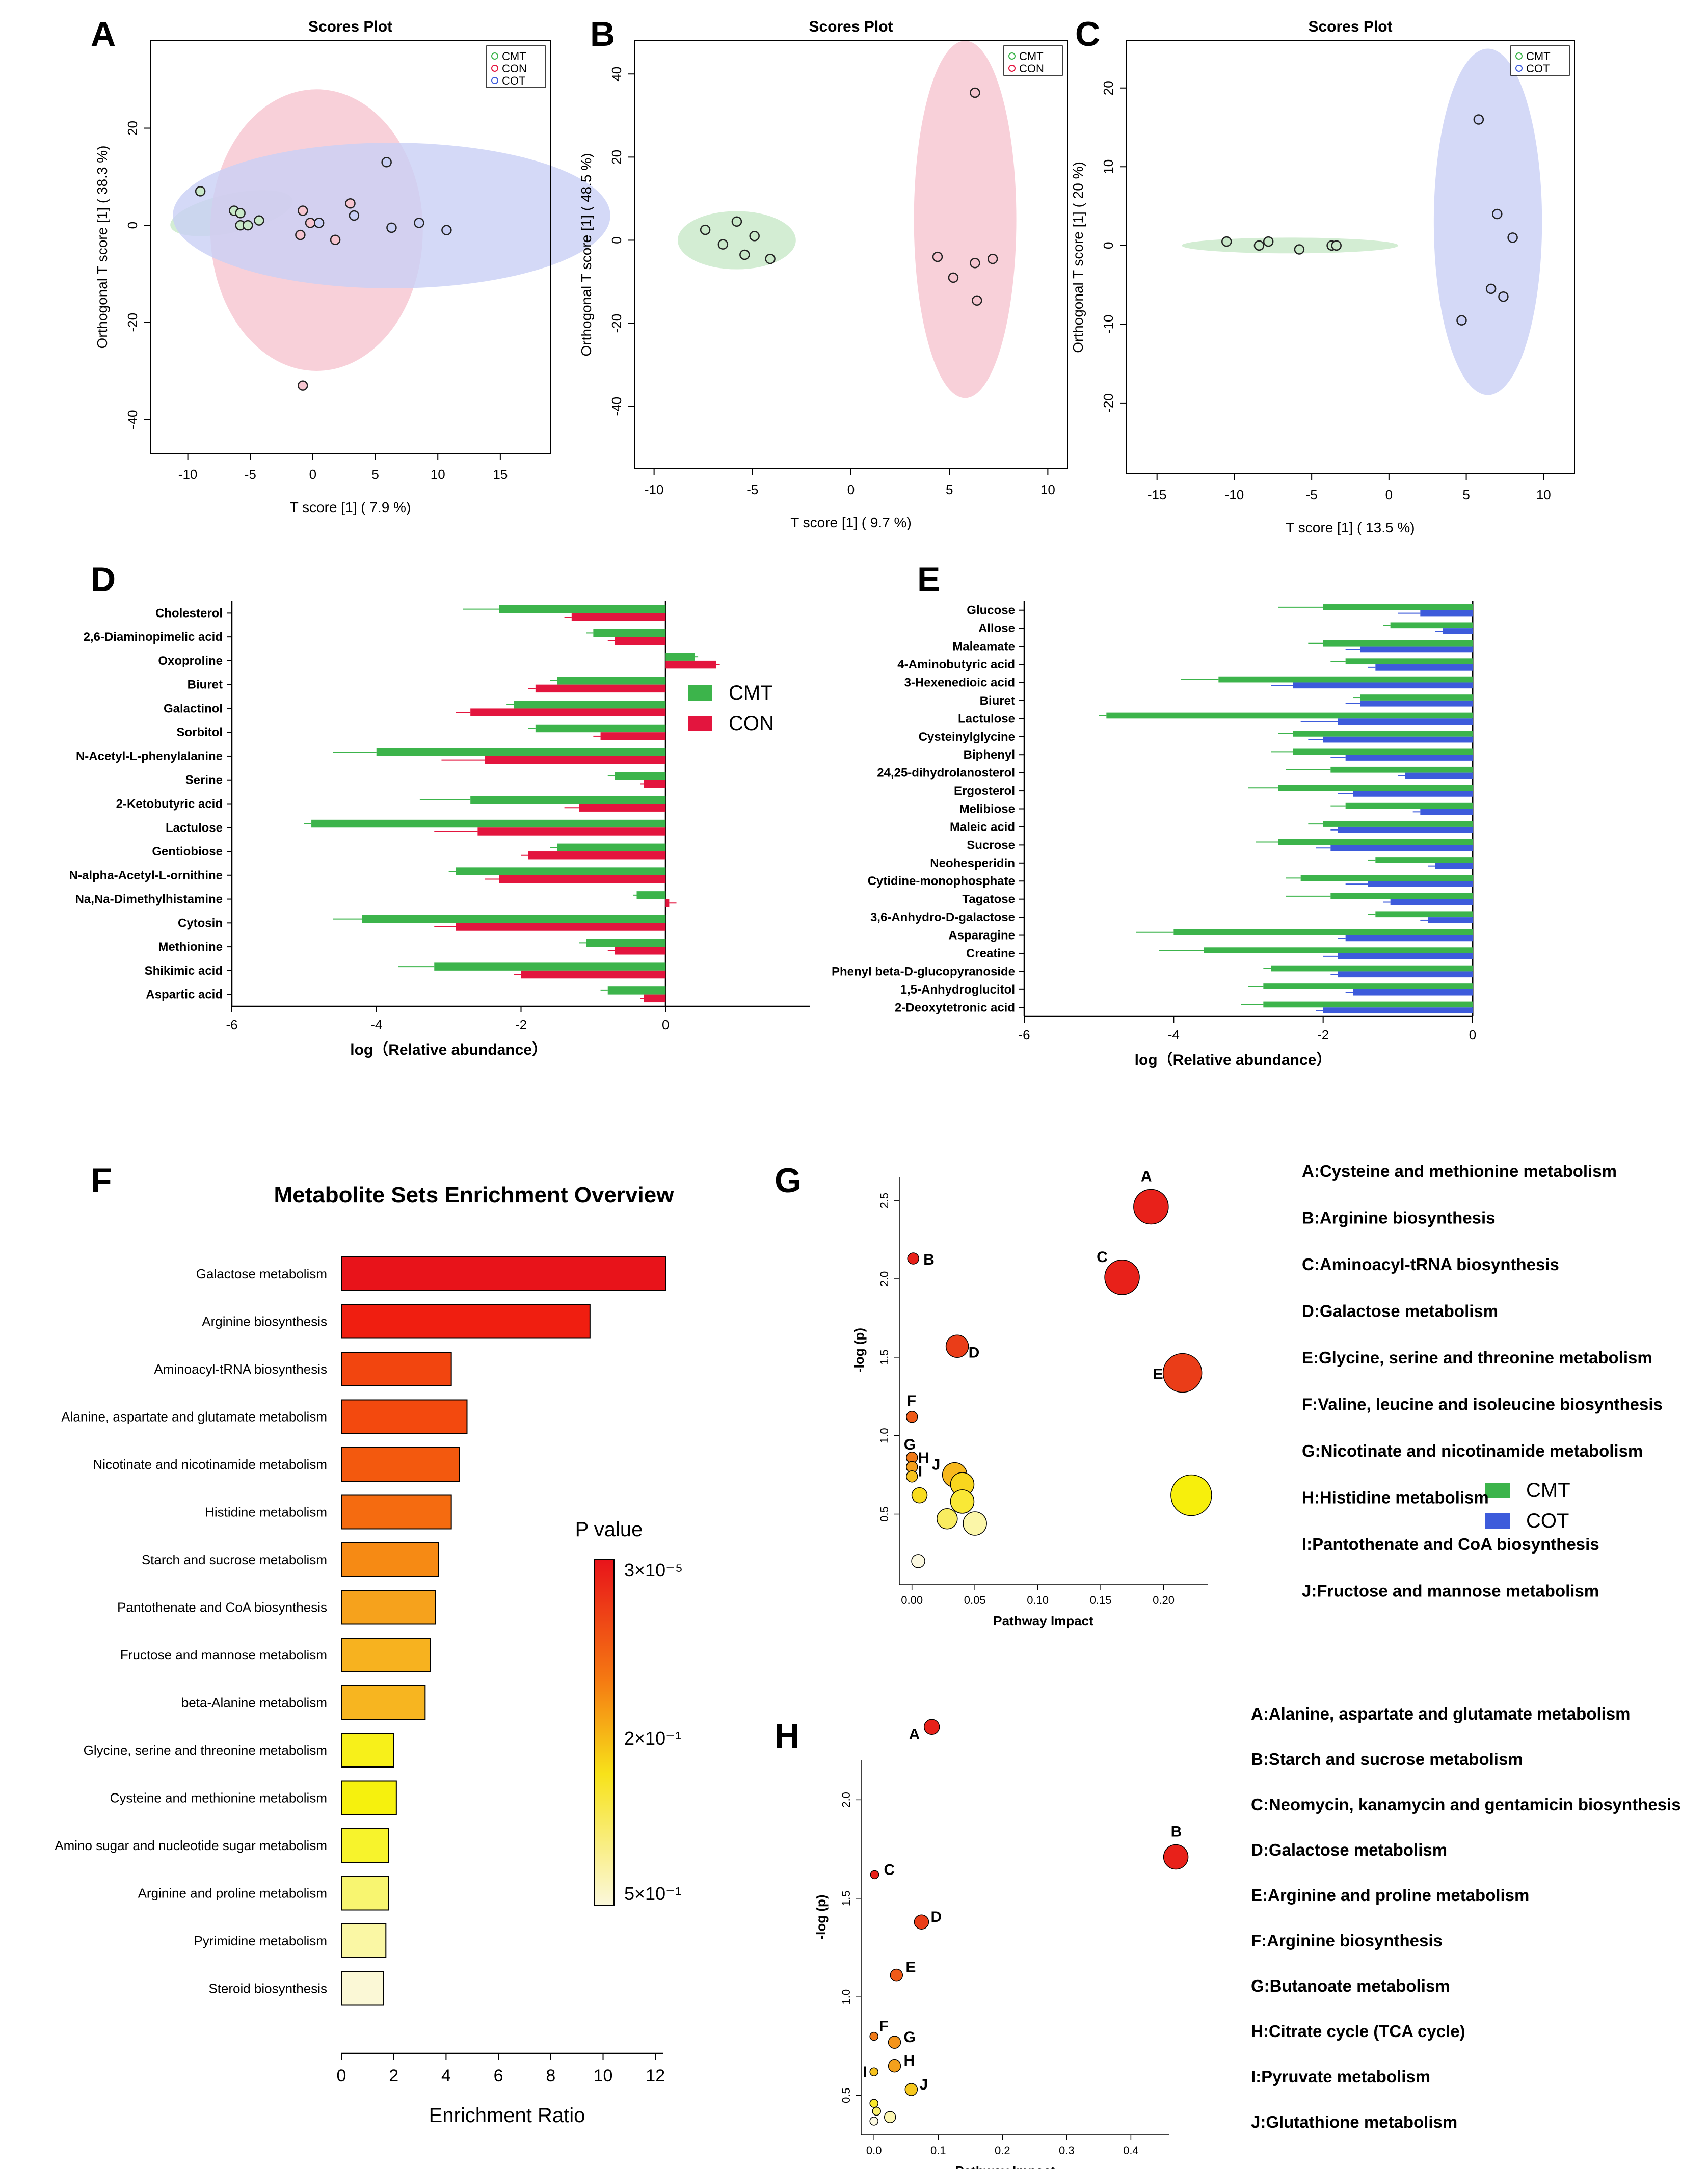 This screenshot has width=1708, height=2169. I want to click on bubble-label: A, so click(1146, 1176).